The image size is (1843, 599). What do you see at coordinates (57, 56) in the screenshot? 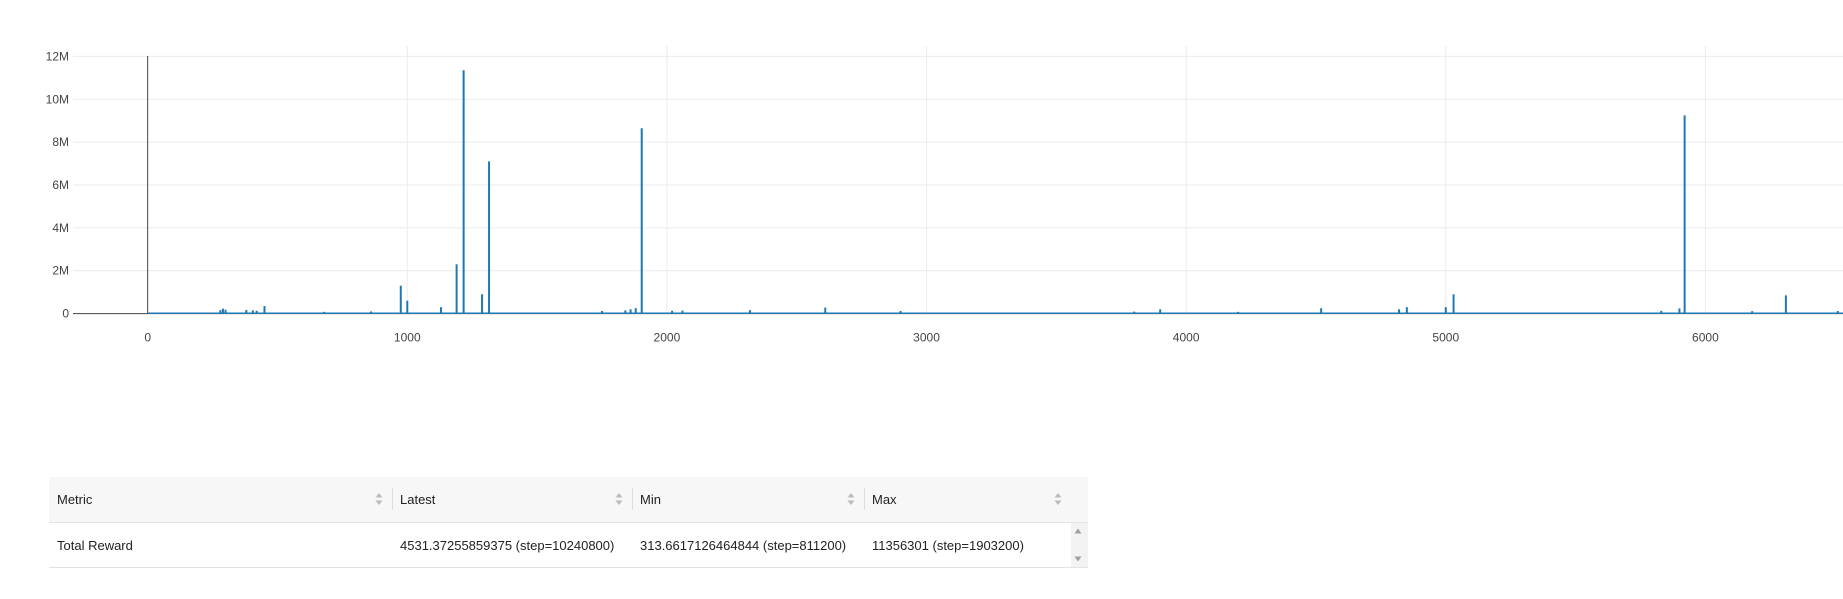
I see `y-tick-label: 12M` at bounding box center [57, 56].